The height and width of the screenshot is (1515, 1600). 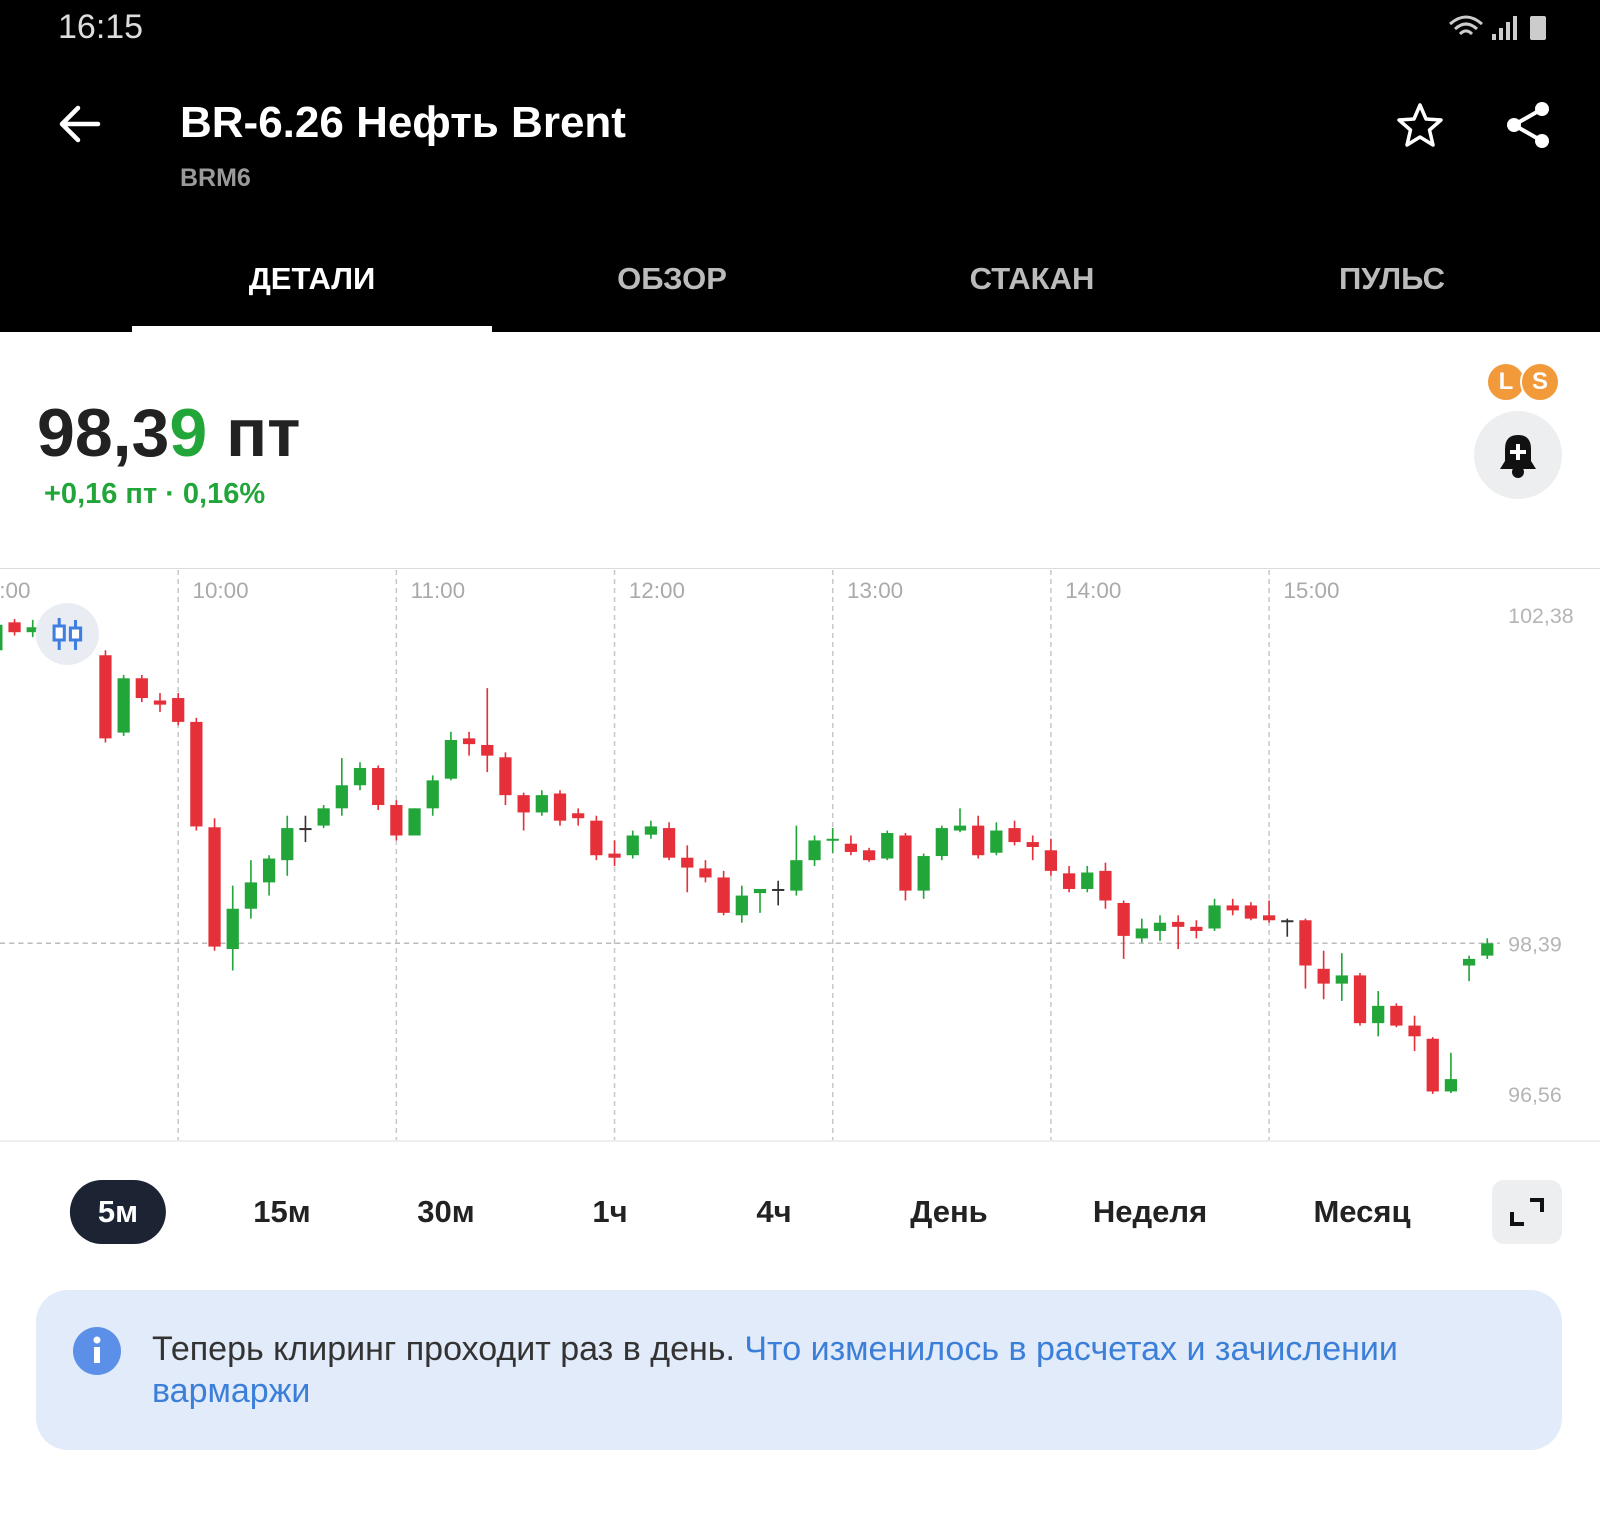 What do you see at coordinates (118, 1212) in the screenshot?
I see `timeframe-option: 5м` at bounding box center [118, 1212].